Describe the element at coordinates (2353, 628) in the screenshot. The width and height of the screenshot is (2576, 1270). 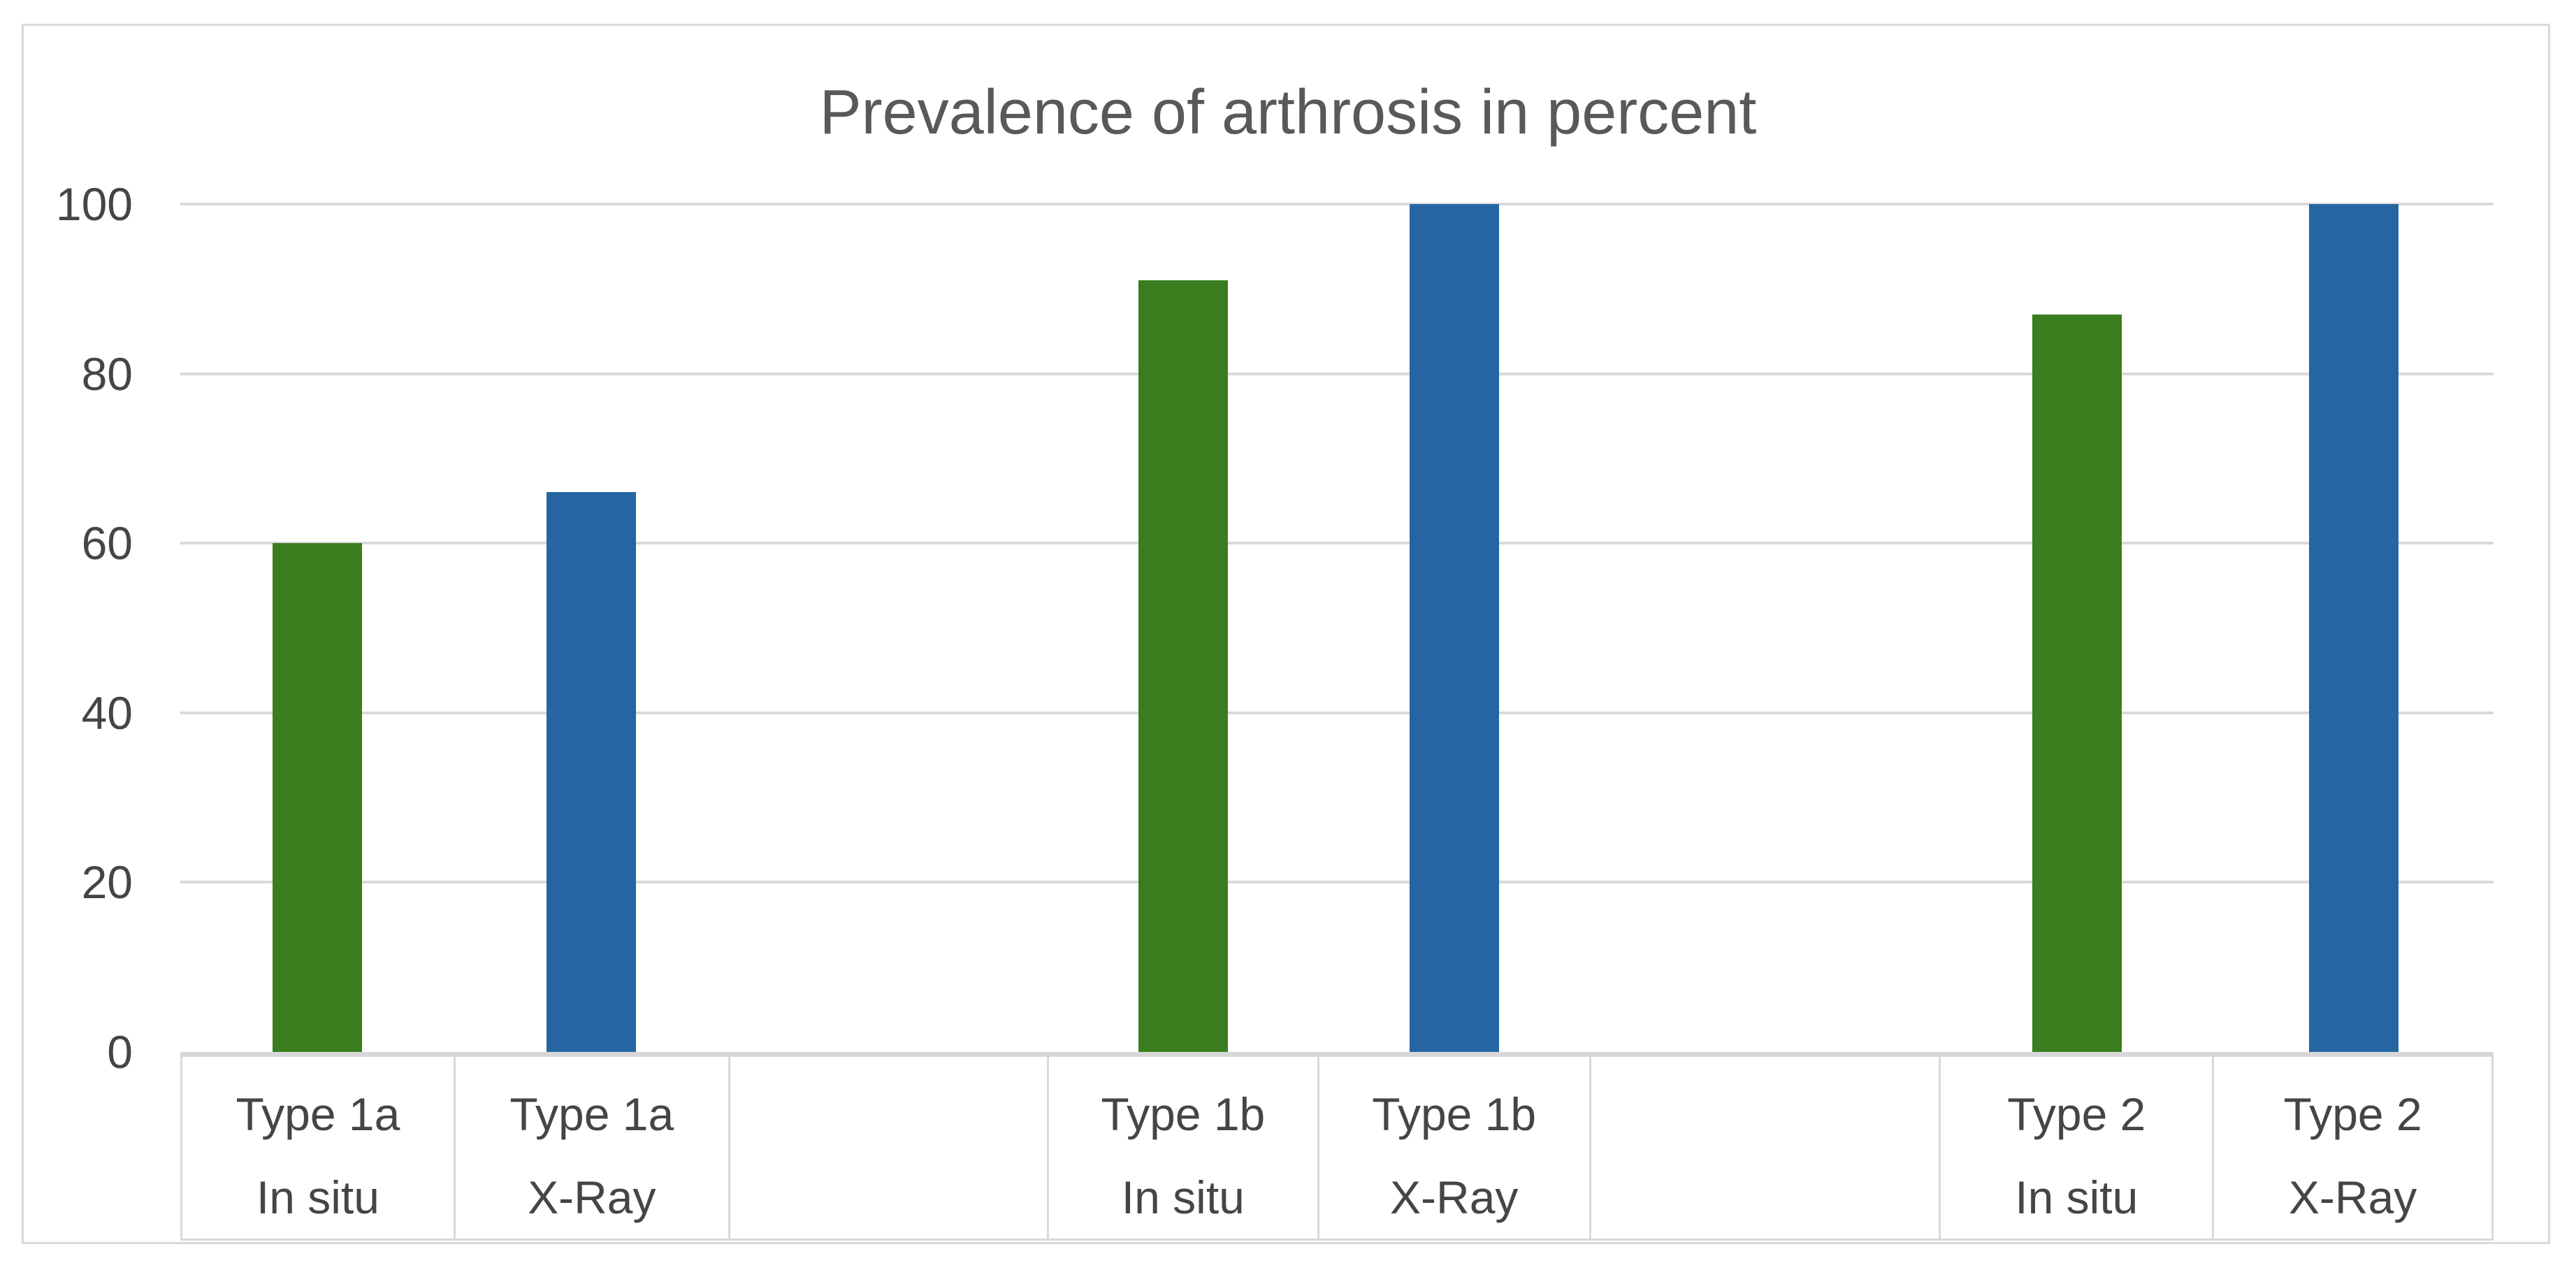
I see `bar-type-2-x-ray` at that location.